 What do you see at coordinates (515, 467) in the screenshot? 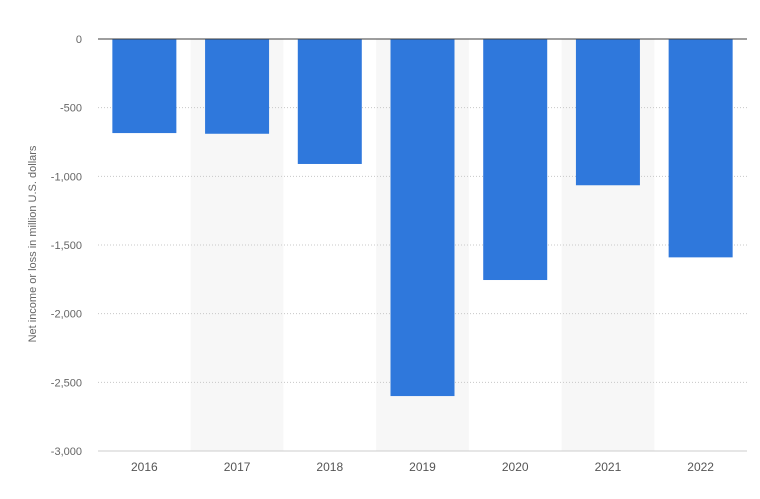
I see `x-tick-label: 2020` at bounding box center [515, 467].